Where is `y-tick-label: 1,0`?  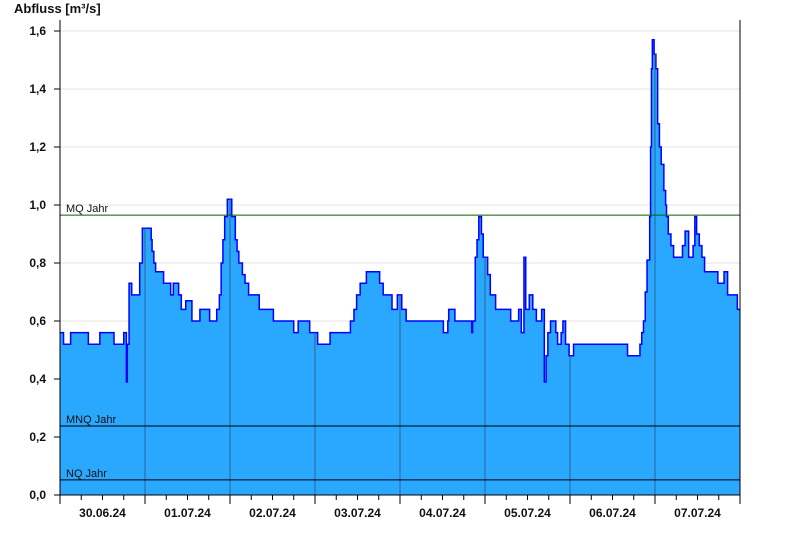 y-tick-label: 1,0 is located at coordinates (37, 205).